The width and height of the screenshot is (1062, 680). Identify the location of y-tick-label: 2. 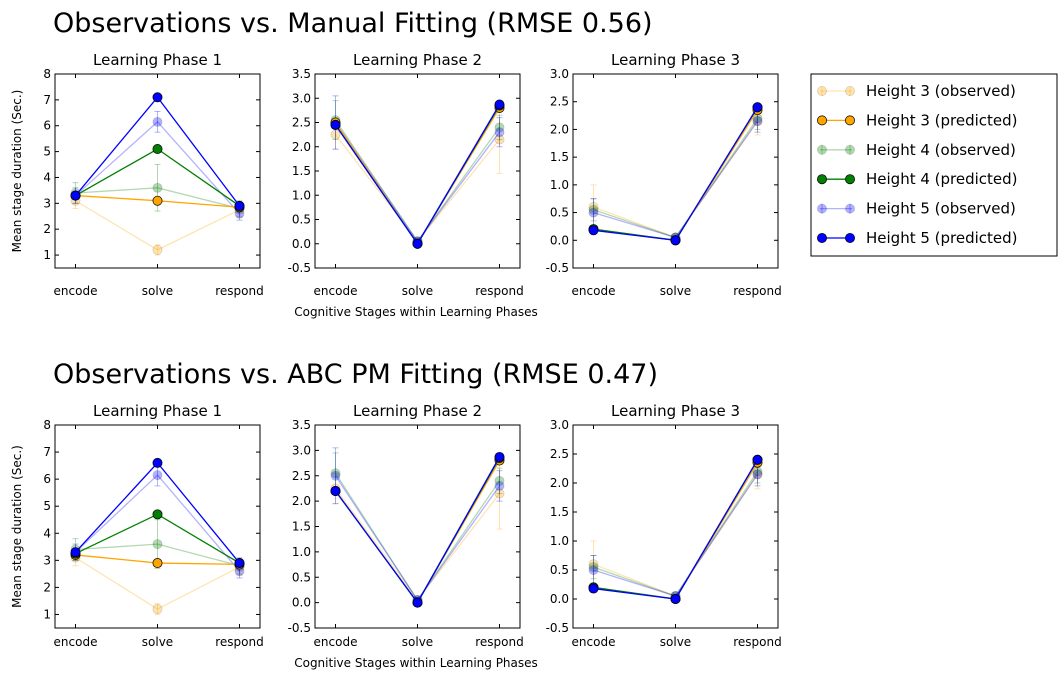
(47, 229).